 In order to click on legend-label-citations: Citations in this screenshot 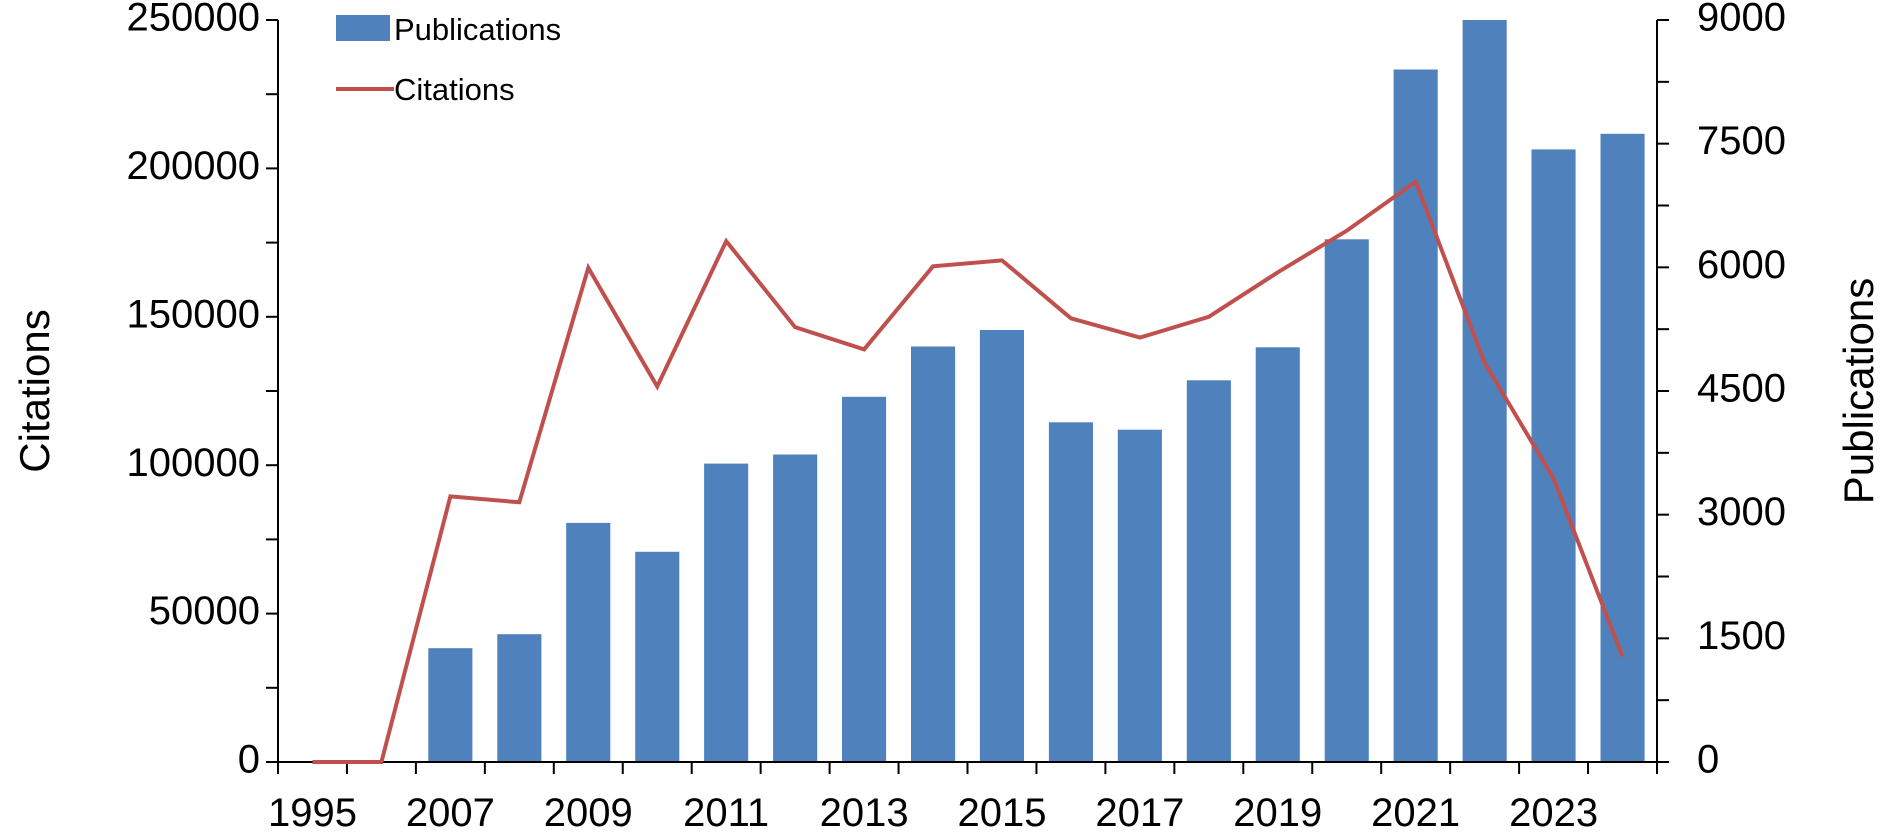, I will do `click(454, 89)`.